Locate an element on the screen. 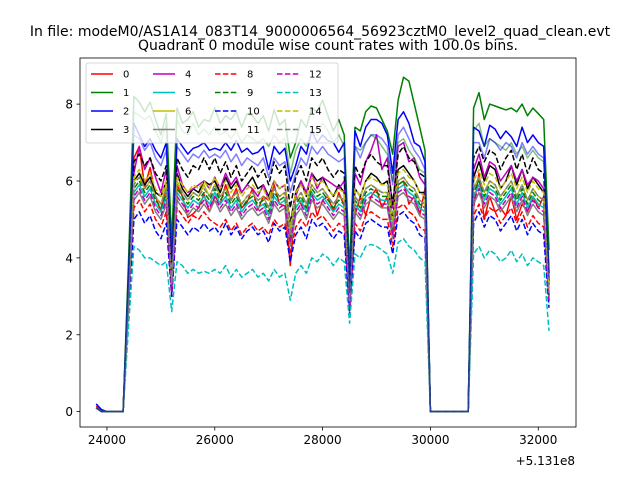 This screenshot has height=480, width=640. y-tick-label: 6 is located at coordinates (69, 182).